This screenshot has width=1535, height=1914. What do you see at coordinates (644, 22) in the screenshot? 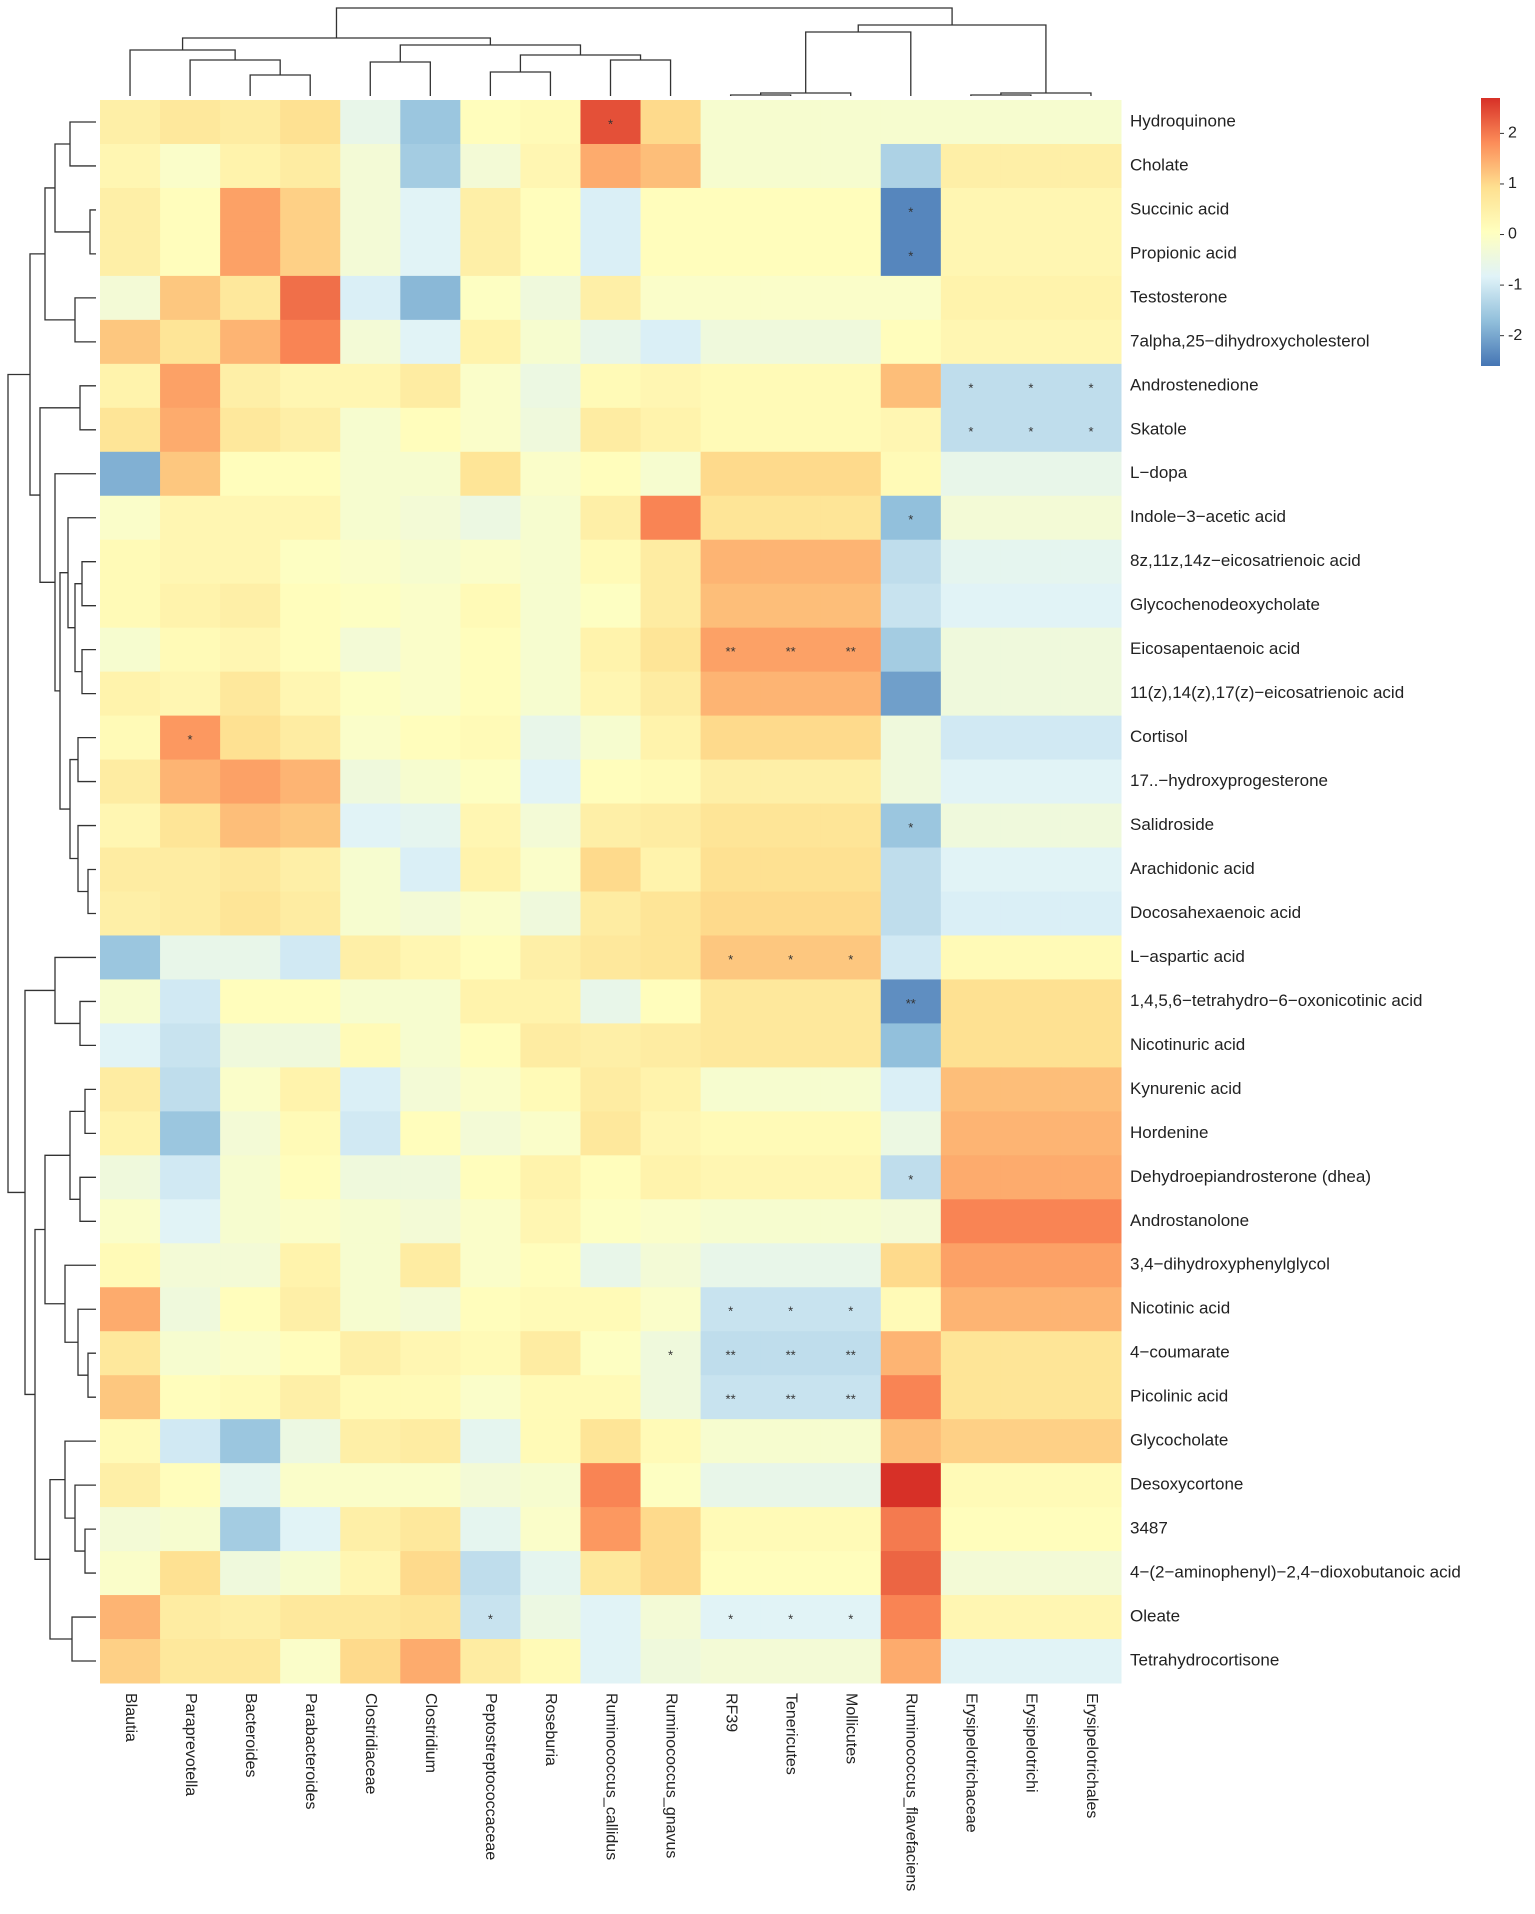
I see `column-dendrogram-branch` at bounding box center [644, 22].